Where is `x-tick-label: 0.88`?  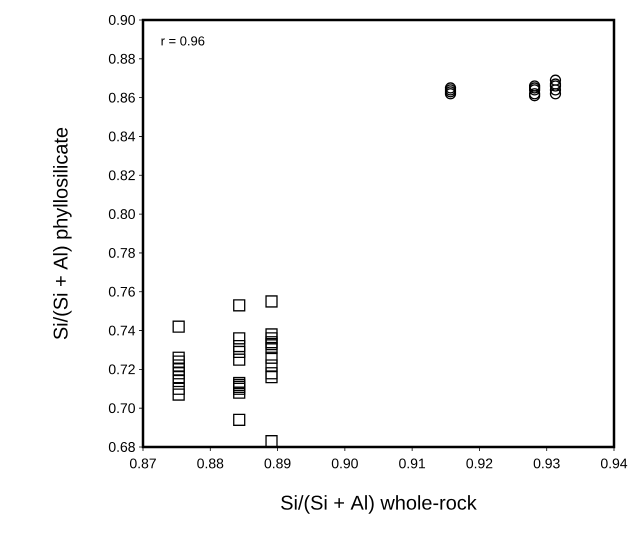 x-tick-label: 0.88 is located at coordinates (210, 463).